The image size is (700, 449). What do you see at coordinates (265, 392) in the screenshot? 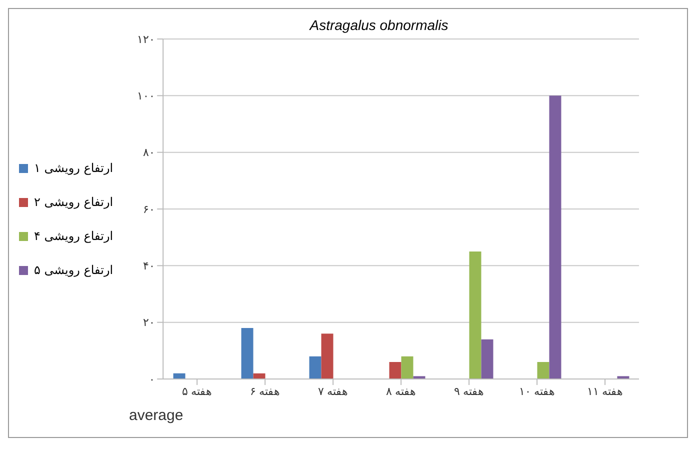
I see `x-tick-label: هفته ۶` at bounding box center [265, 392].